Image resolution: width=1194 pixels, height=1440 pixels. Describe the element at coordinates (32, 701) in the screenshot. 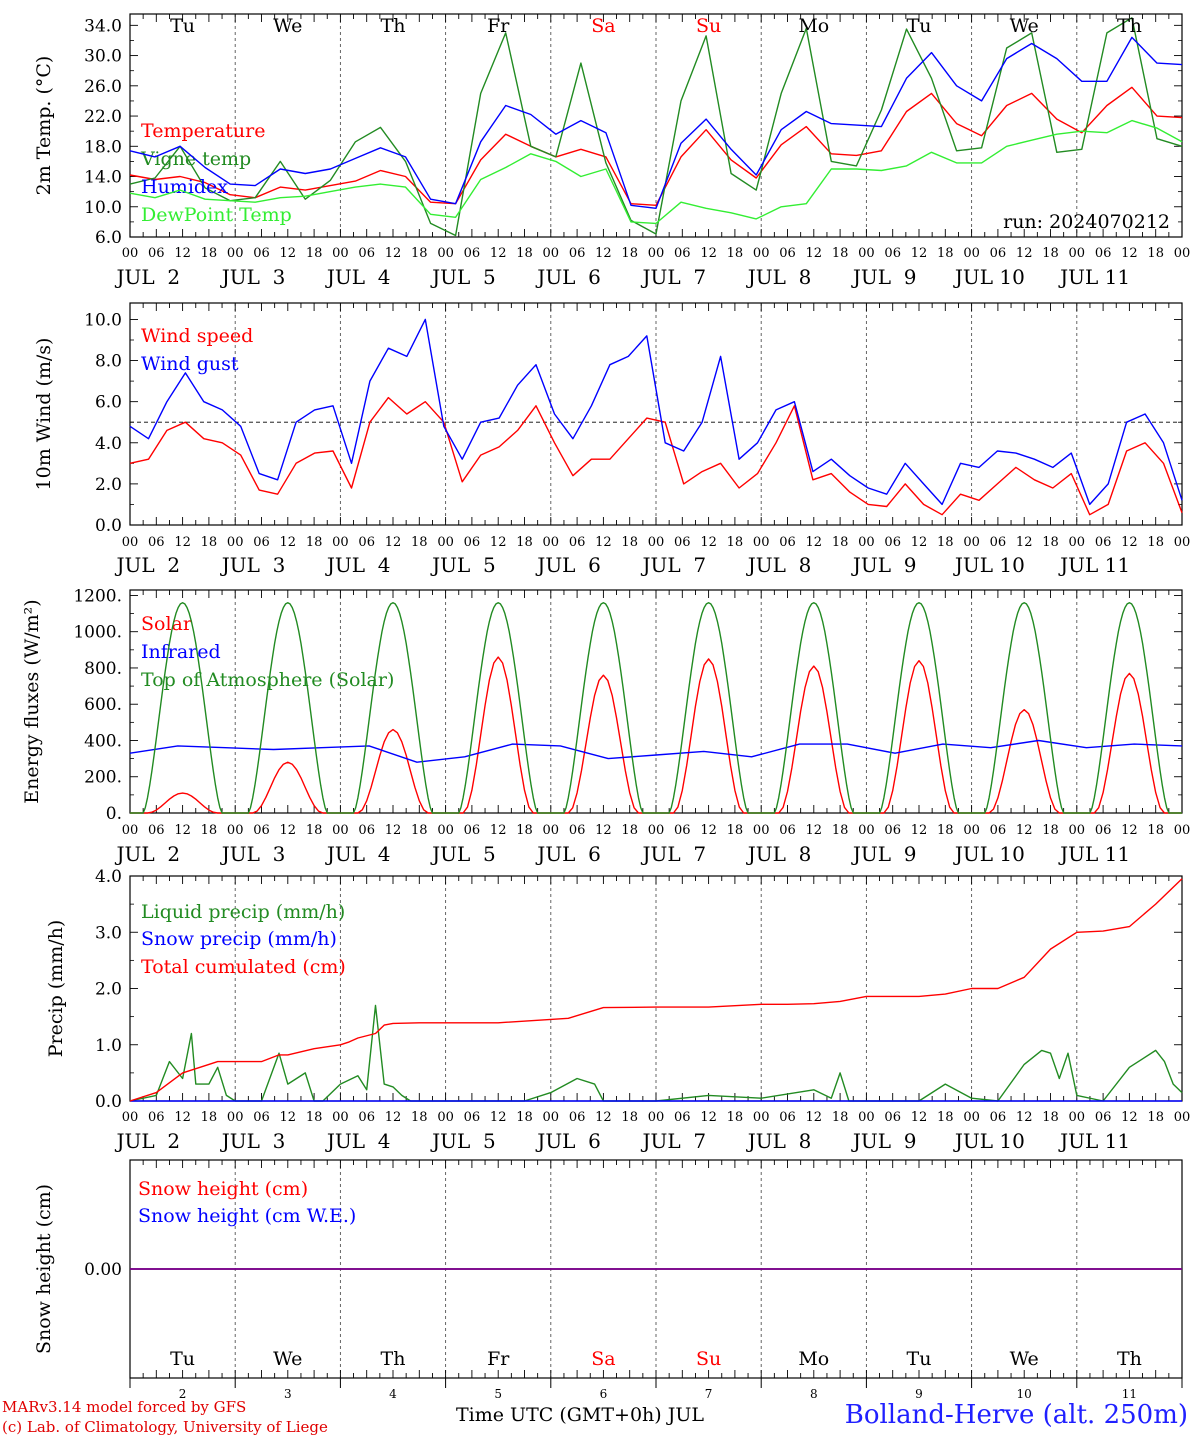

I see `y-axis-label: Energy fluxes (W/m²)` at that location.